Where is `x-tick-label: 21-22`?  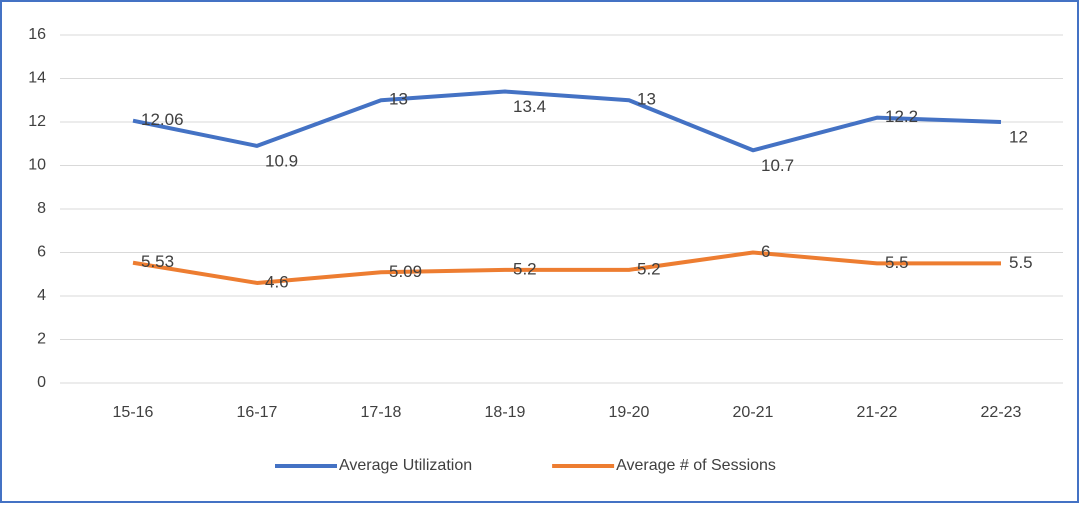 x-tick-label: 21-22 is located at coordinates (877, 412).